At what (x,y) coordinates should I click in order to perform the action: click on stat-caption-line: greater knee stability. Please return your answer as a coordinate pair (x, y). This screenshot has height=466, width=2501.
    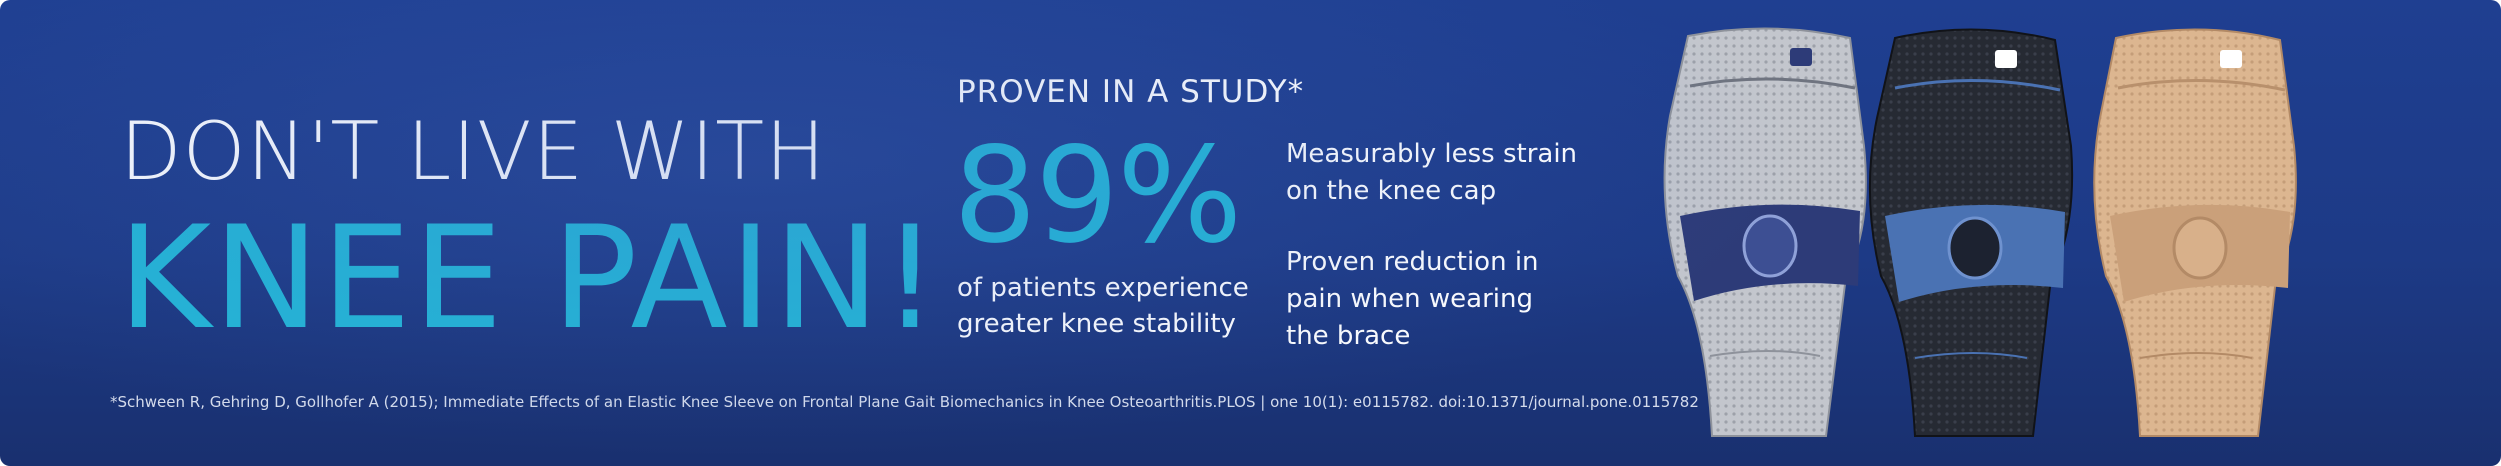
    Looking at the image, I should click on (1096, 324).